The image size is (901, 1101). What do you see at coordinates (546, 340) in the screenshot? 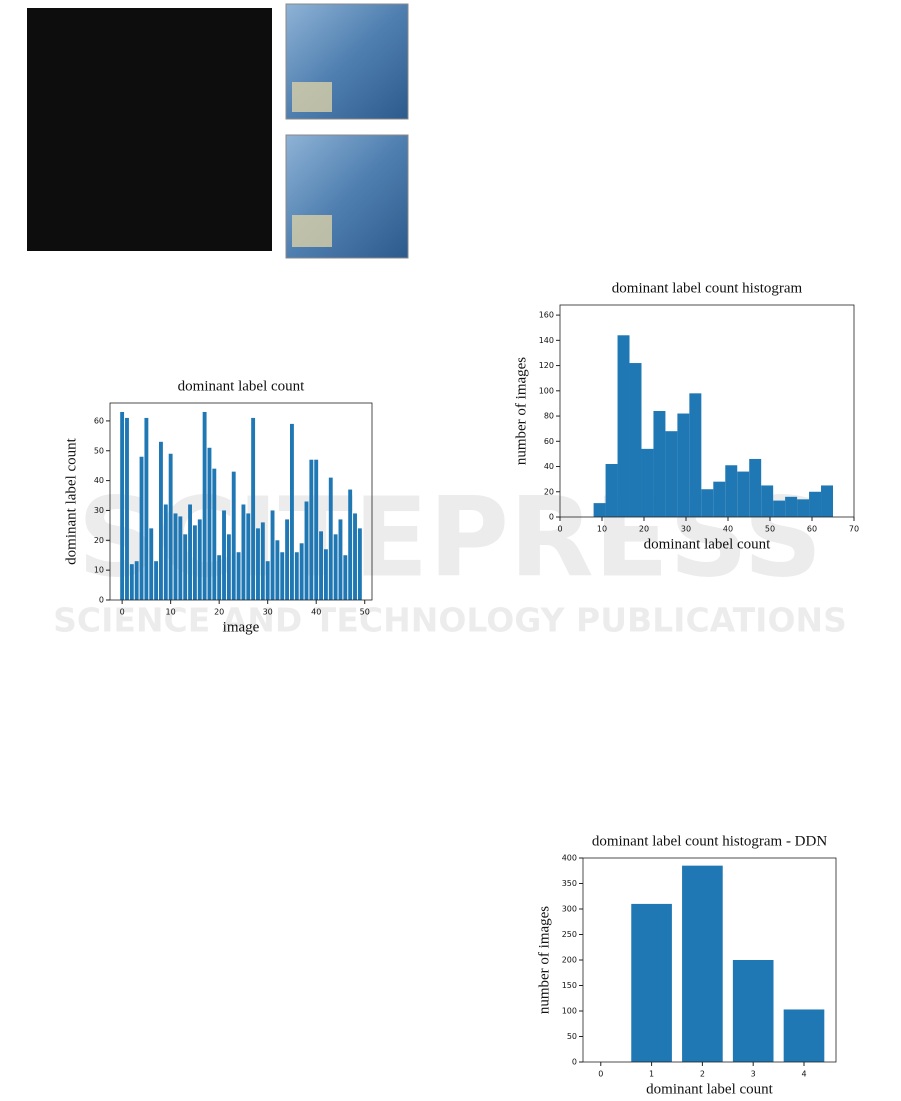
I see `y-tick-label: 140` at bounding box center [546, 340].